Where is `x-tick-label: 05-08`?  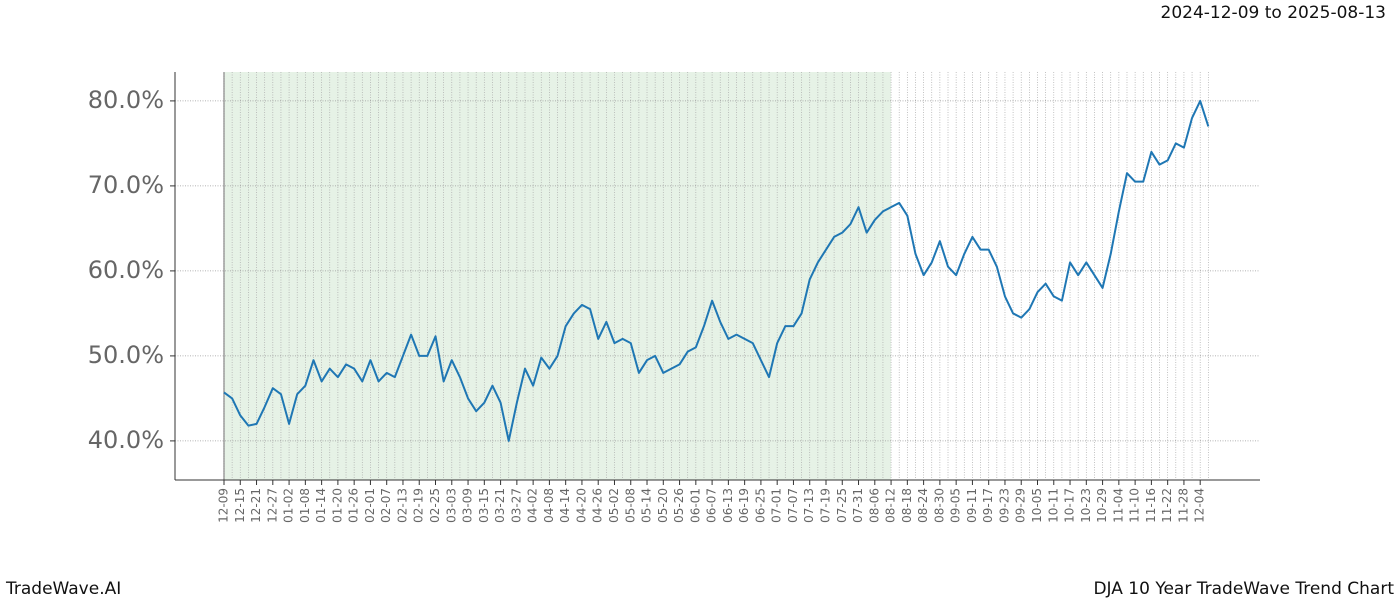 x-tick-label: 05-08 is located at coordinates (630, 505).